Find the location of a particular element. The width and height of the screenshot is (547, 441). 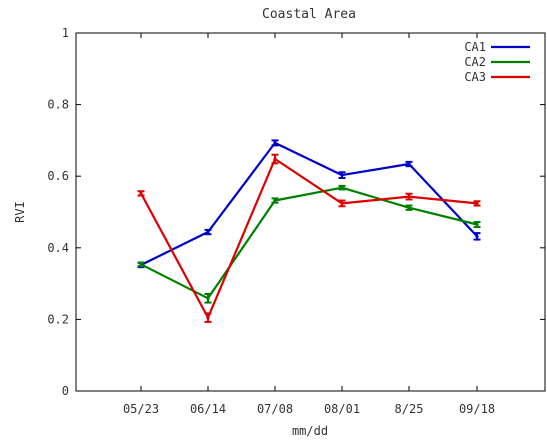

chart-title: Coastal Area is located at coordinates (309, 14).